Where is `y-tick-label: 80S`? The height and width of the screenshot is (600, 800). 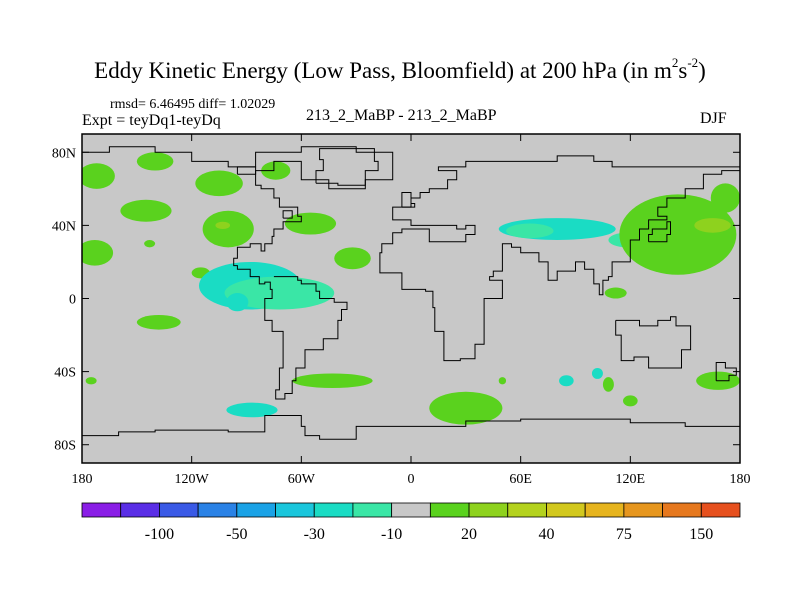
y-tick-label: 80S is located at coordinates (65, 446).